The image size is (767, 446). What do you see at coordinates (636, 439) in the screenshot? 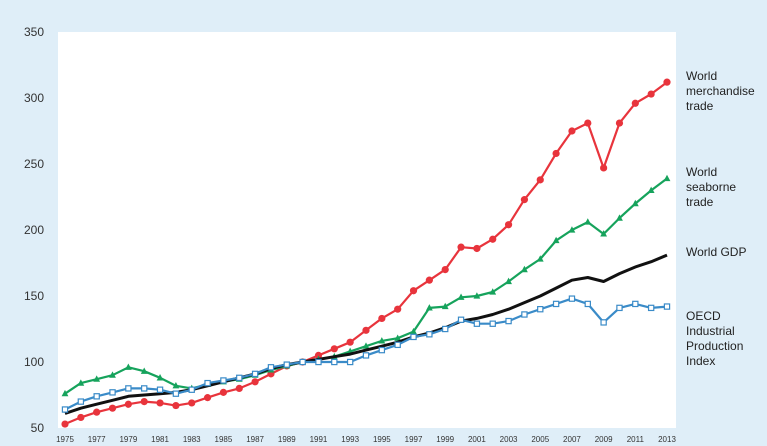
I see `x-tick-label: 2011` at bounding box center [636, 439].